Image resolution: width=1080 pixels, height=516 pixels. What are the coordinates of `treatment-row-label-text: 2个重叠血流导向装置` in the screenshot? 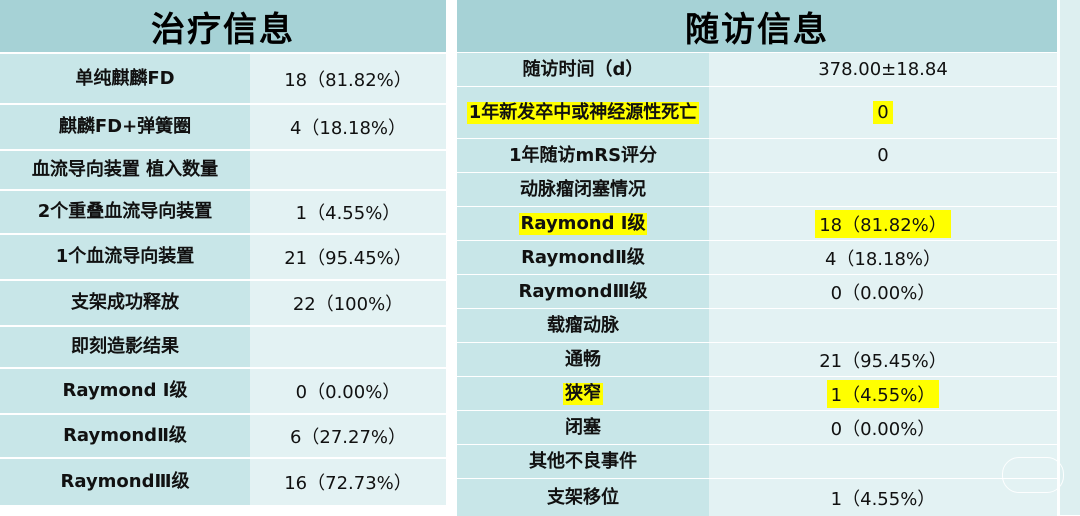 It's located at (125, 211).